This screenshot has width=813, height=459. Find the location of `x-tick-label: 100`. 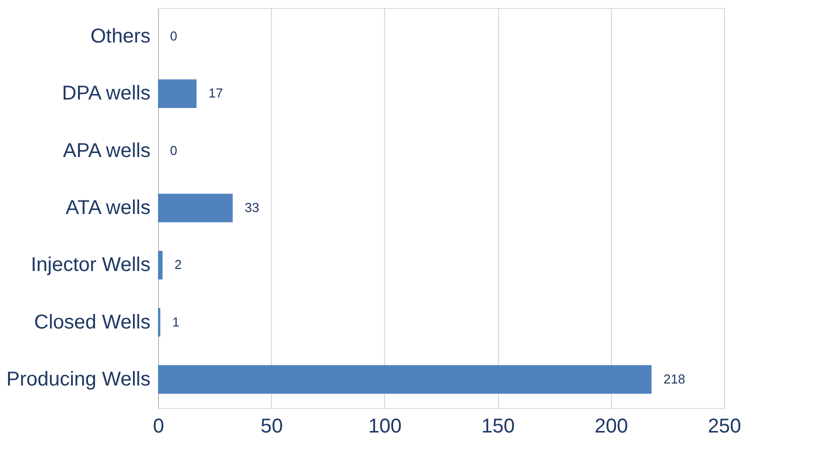

x-tick-label: 100 is located at coordinates (385, 427).